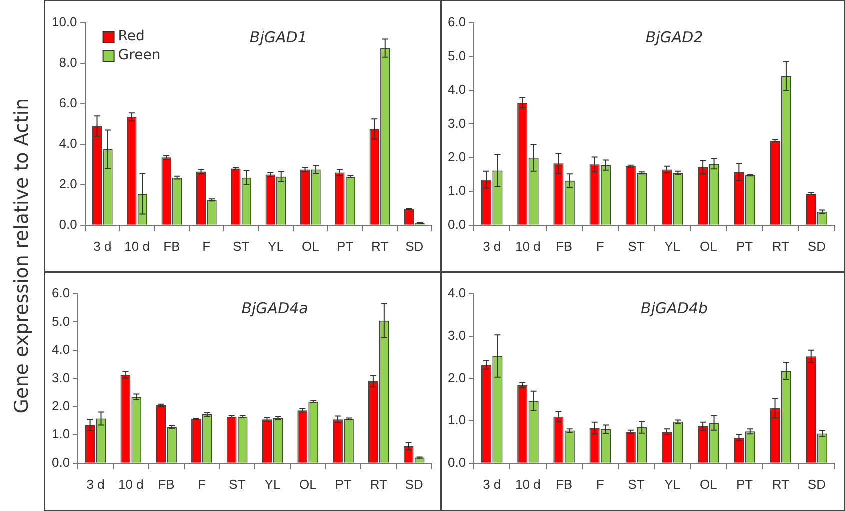 The image size is (845, 511). I want to click on chart-title: BjGAD4b, so click(674, 308).